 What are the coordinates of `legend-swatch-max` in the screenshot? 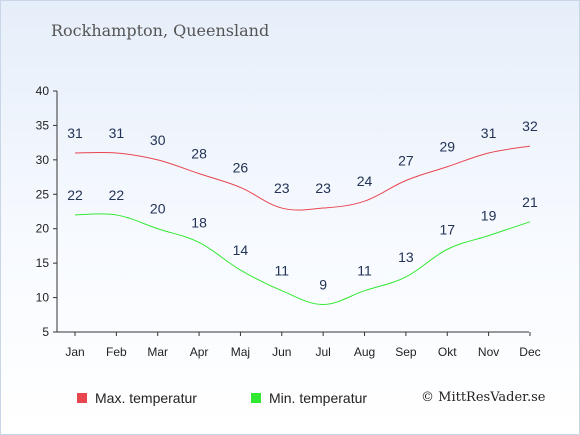 It's located at (82, 398).